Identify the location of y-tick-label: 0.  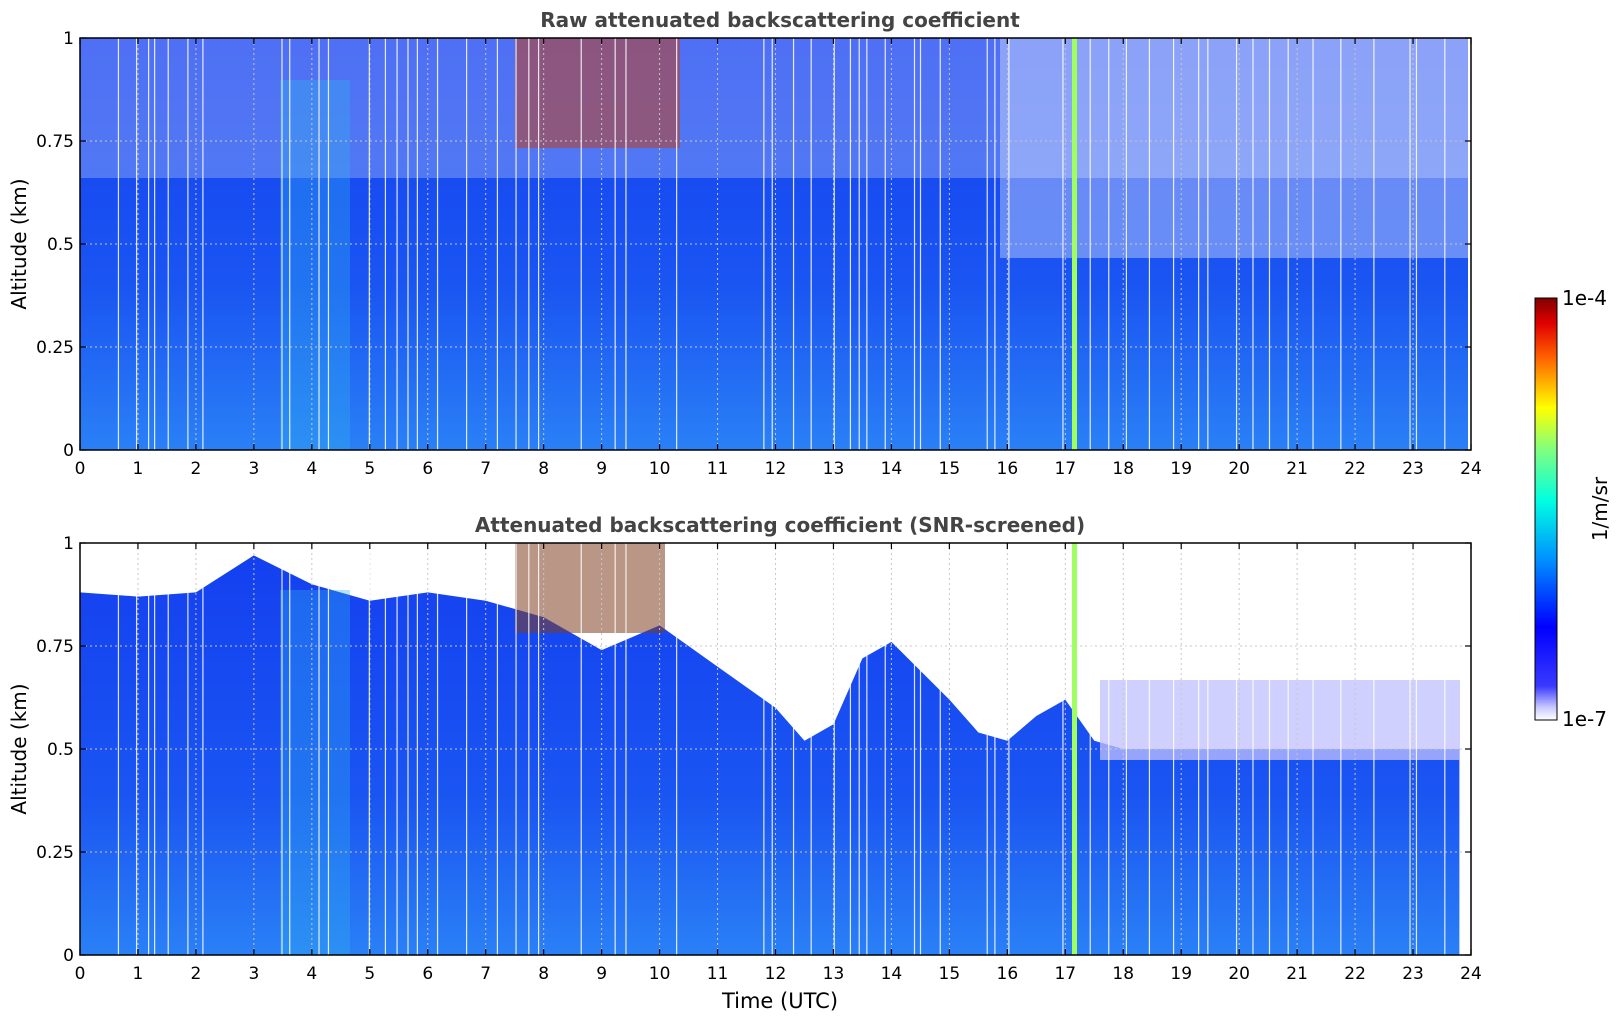
(68, 451).